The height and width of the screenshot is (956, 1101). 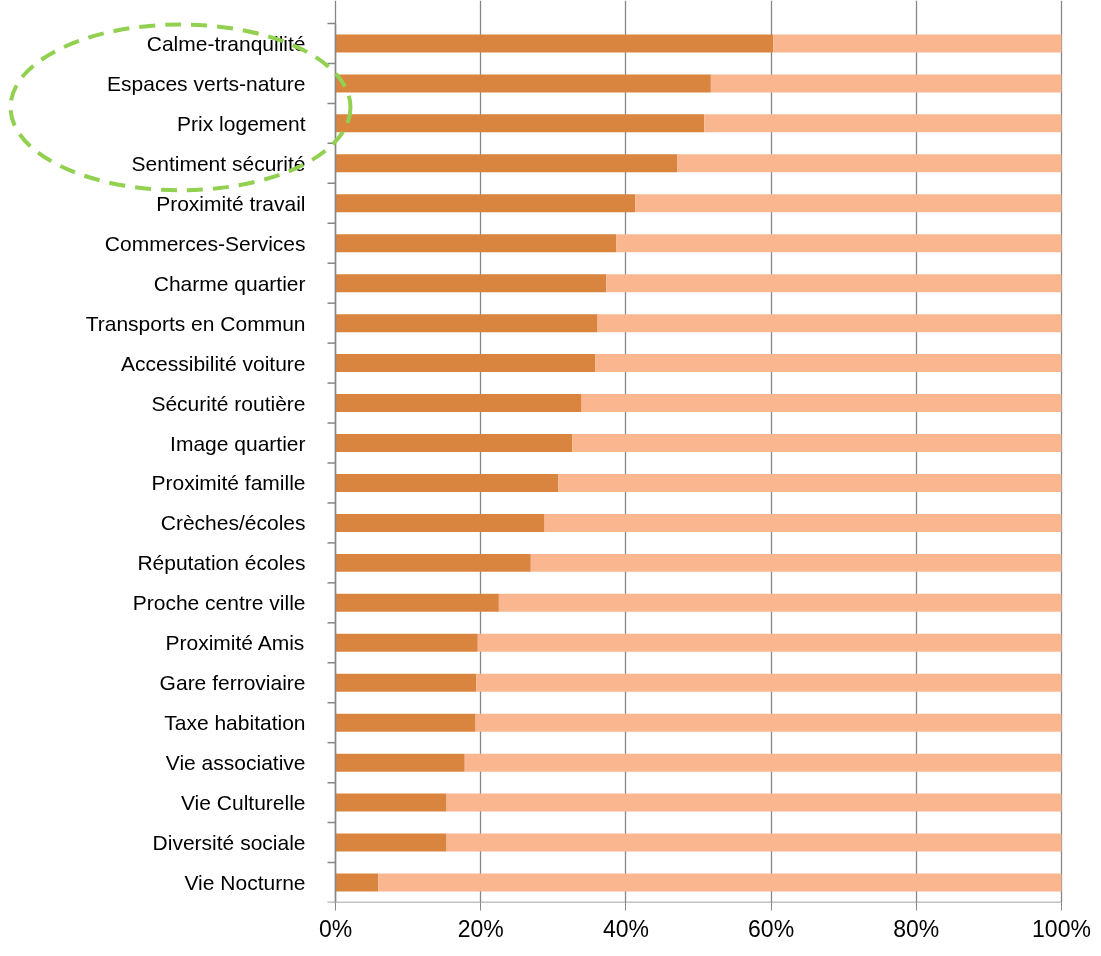 What do you see at coordinates (229, 843) in the screenshot?
I see `y-tick-label: Diversité sociale` at bounding box center [229, 843].